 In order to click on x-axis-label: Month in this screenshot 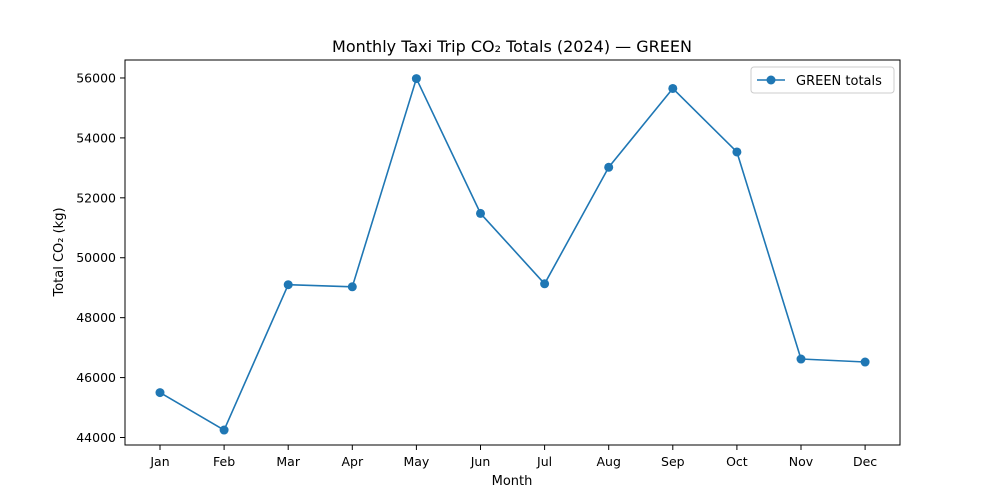, I will do `click(512, 481)`.